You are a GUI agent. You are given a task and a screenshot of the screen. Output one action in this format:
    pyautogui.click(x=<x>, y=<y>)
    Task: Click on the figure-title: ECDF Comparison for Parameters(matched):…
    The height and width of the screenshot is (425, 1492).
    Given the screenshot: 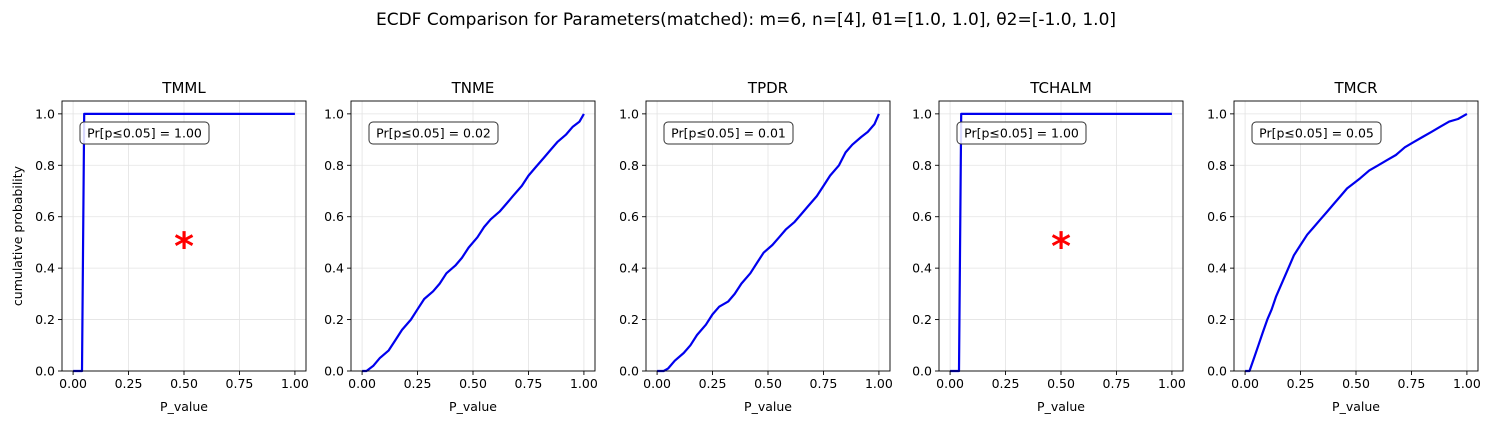 What is the action you would take?
    pyautogui.click(x=746, y=20)
    